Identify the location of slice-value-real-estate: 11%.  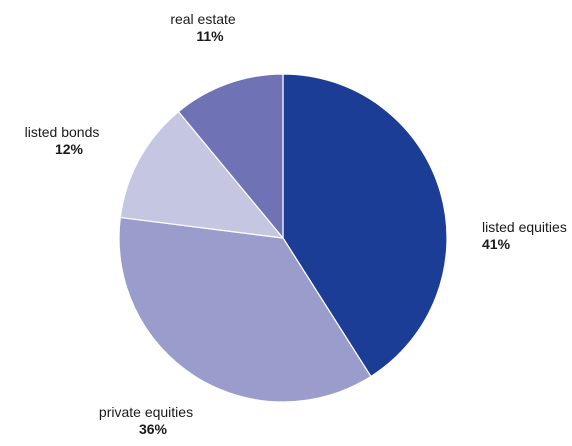
(210, 36).